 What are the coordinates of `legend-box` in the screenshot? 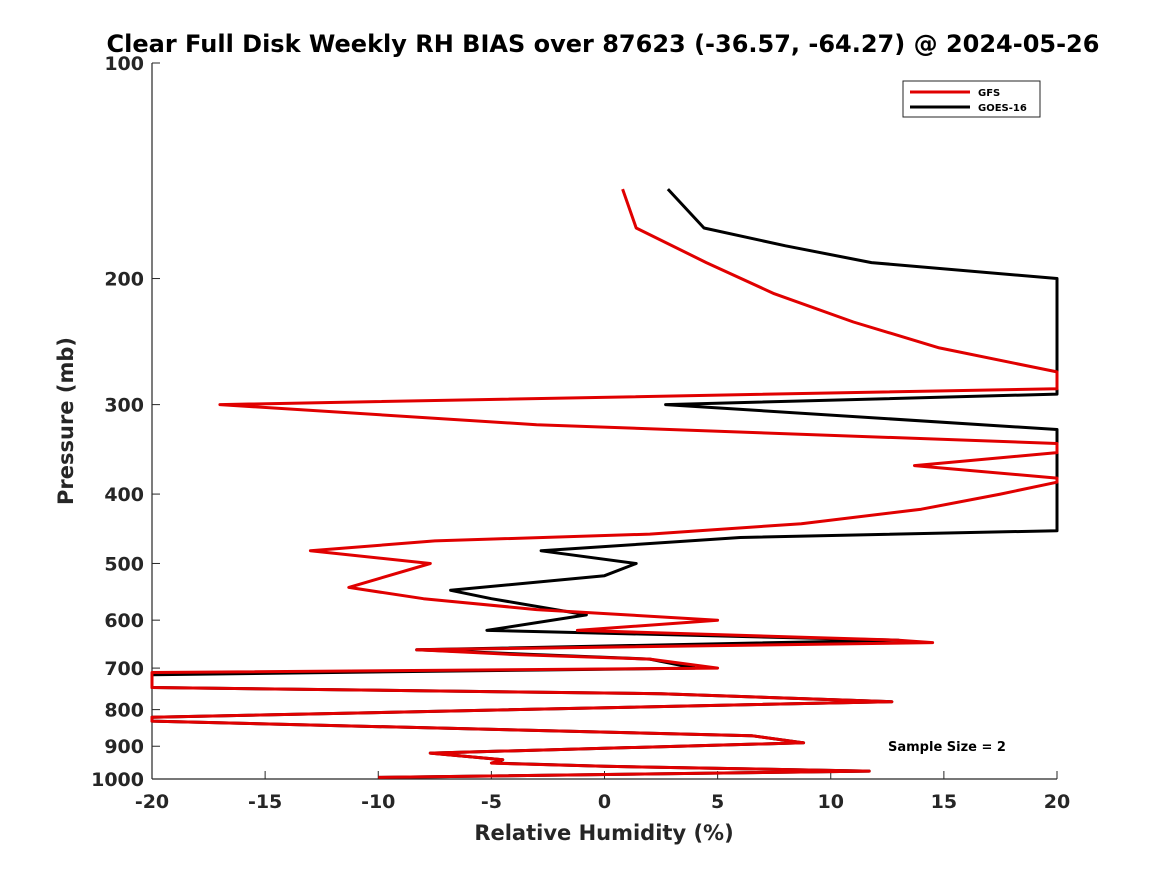 It's located at (971, 99).